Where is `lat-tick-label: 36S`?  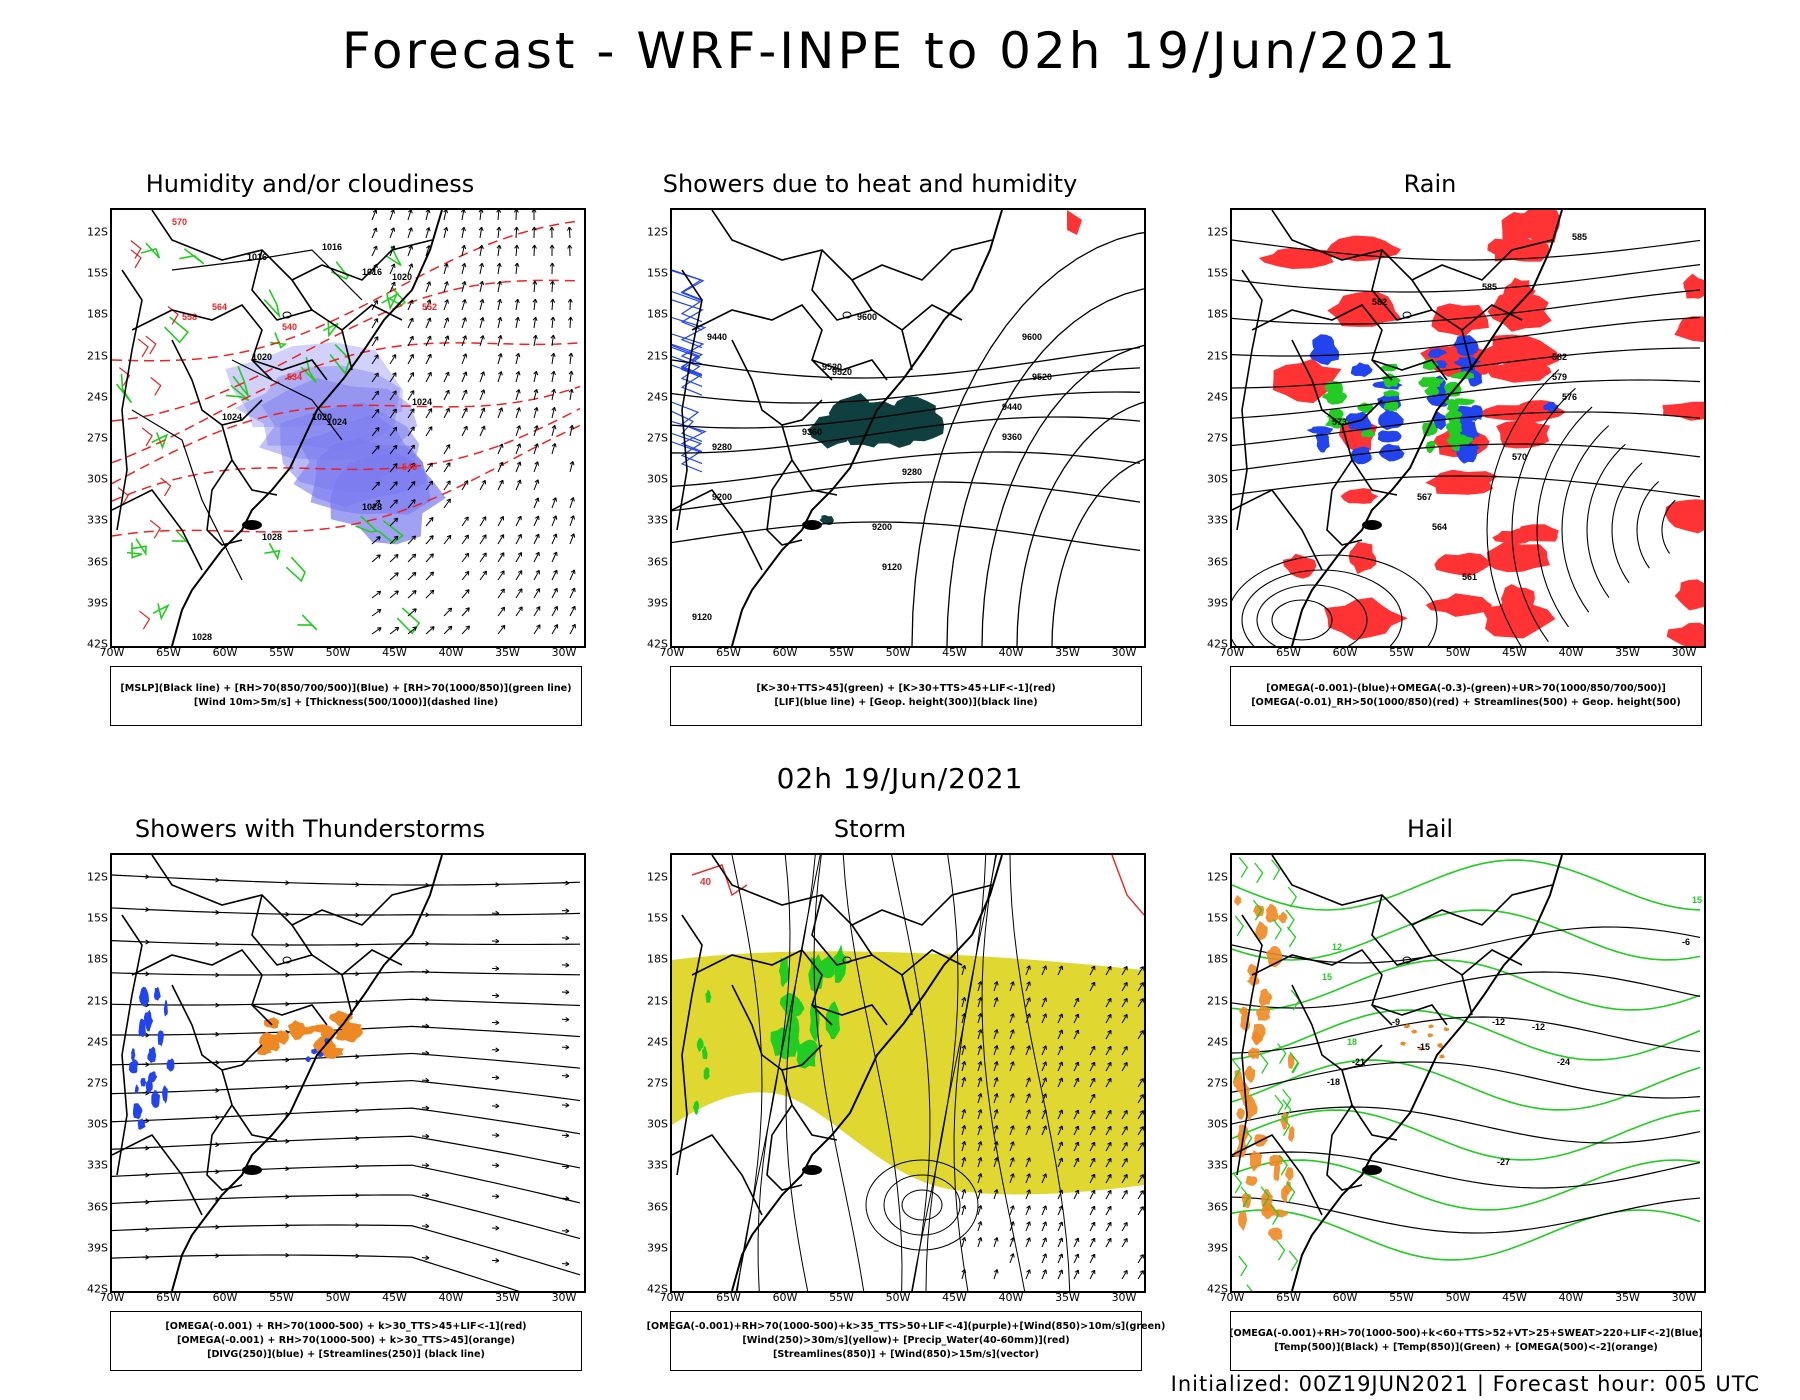
lat-tick-label: 36S is located at coordinates (1217, 562).